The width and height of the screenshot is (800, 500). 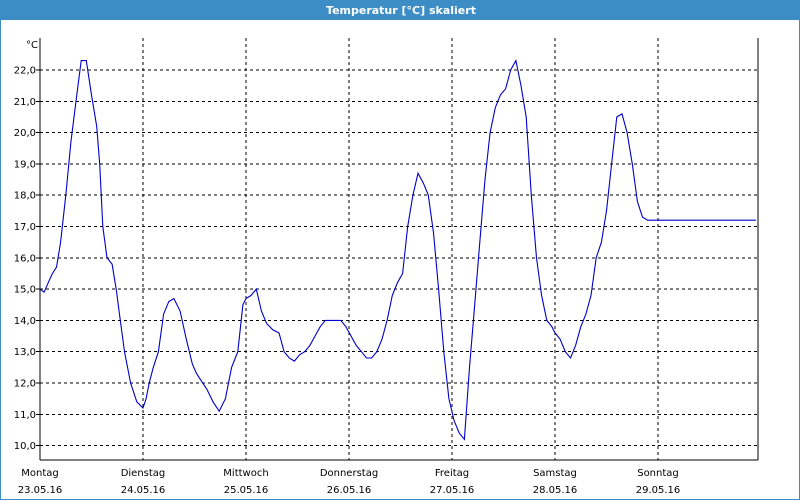 What do you see at coordinates (452, 473) in the screenshot?
I see `day-label: Freitag` at bounding box center [452, 473].